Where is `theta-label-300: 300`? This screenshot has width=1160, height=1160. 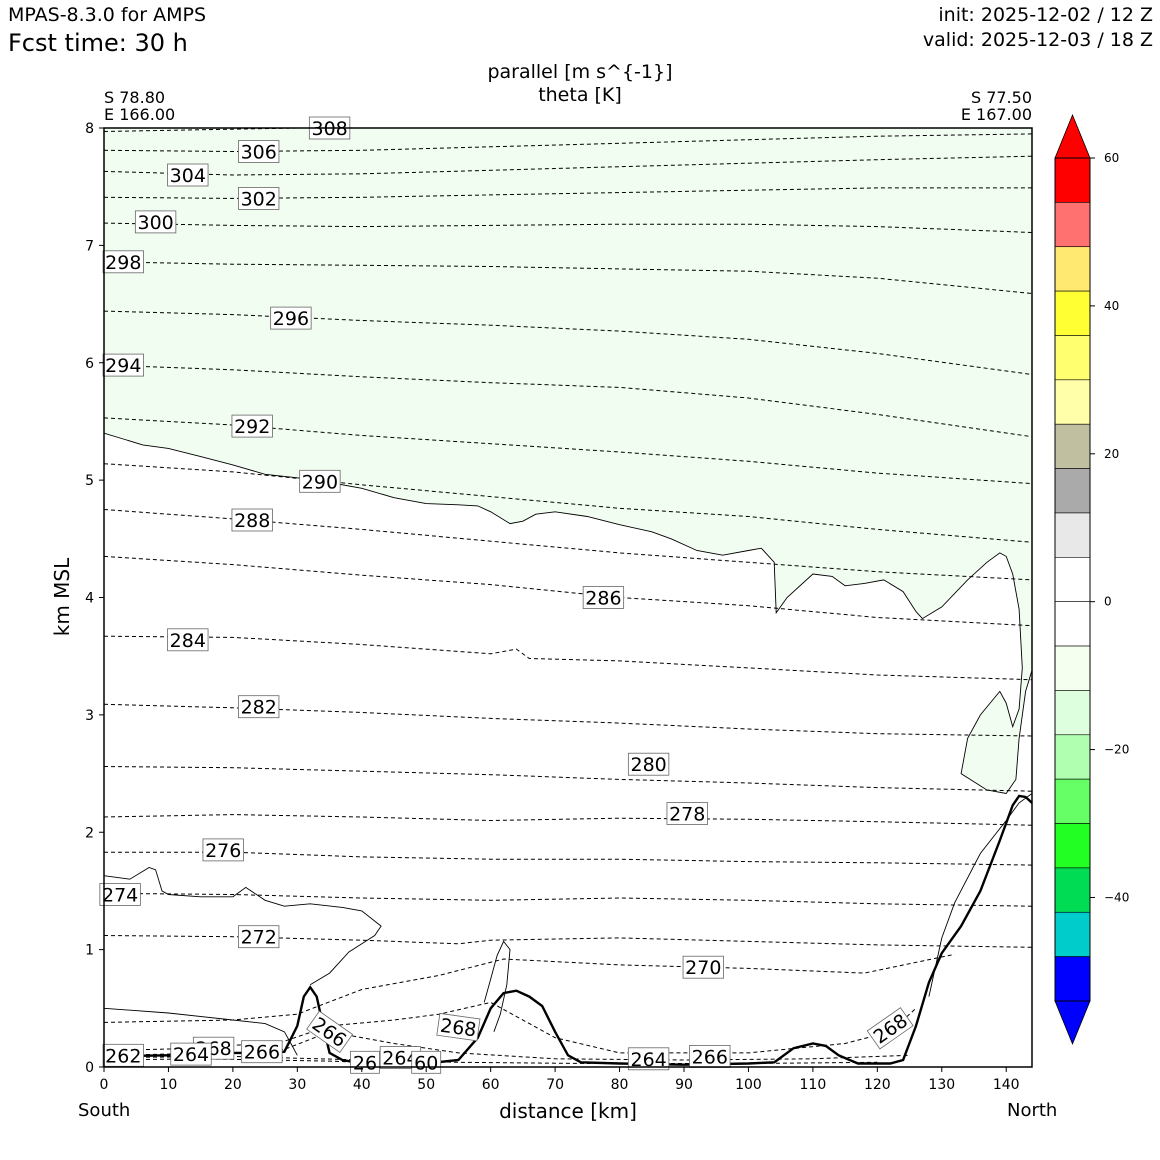
theta-label-300: 300 is located at coordinates (155, 222).